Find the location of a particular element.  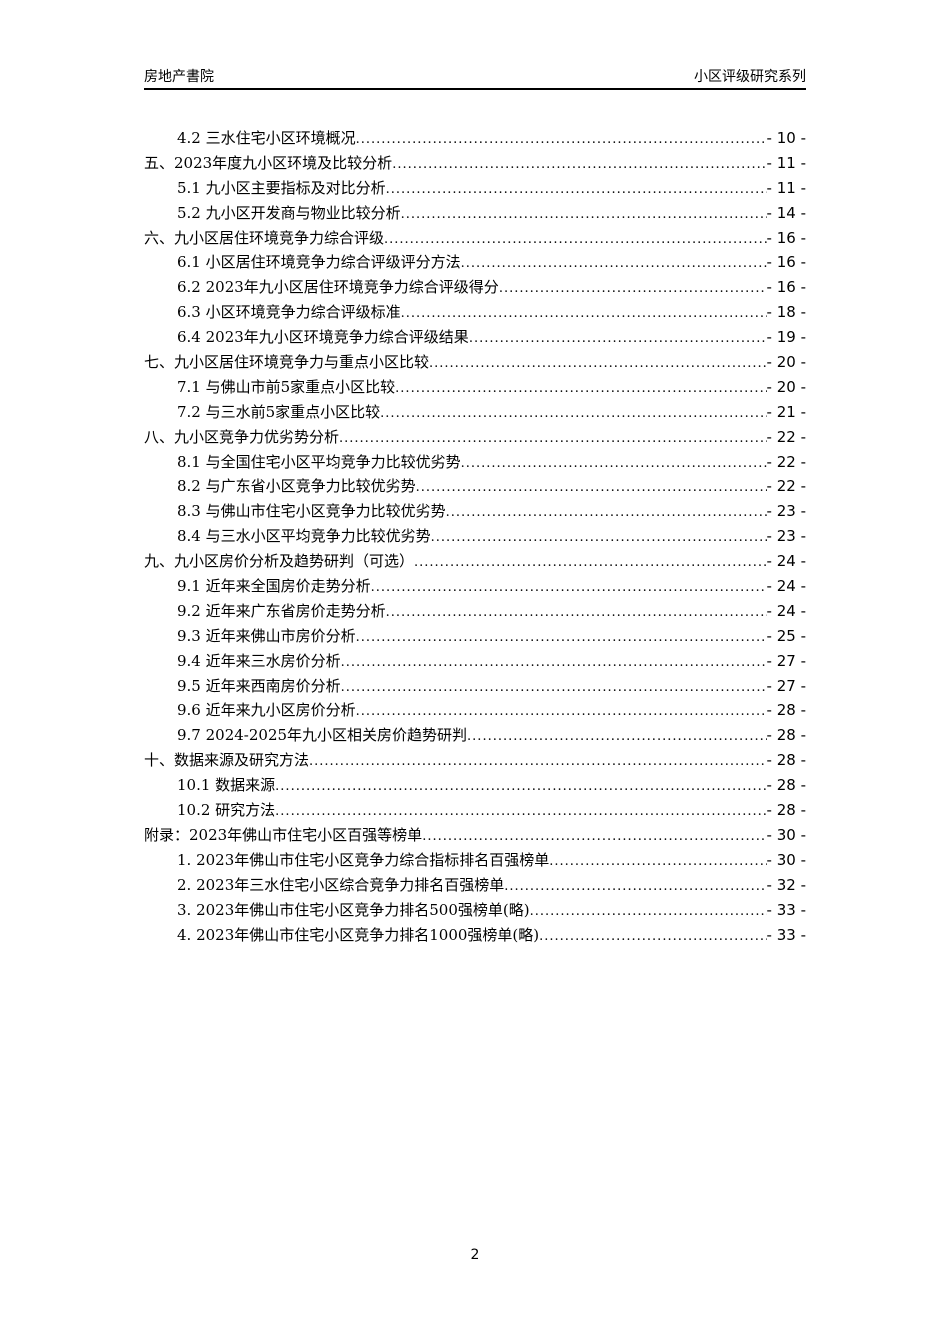

toc-entry: 9.5 近年来西南房价分析 - 27 - is located at coordinates (475, 686).